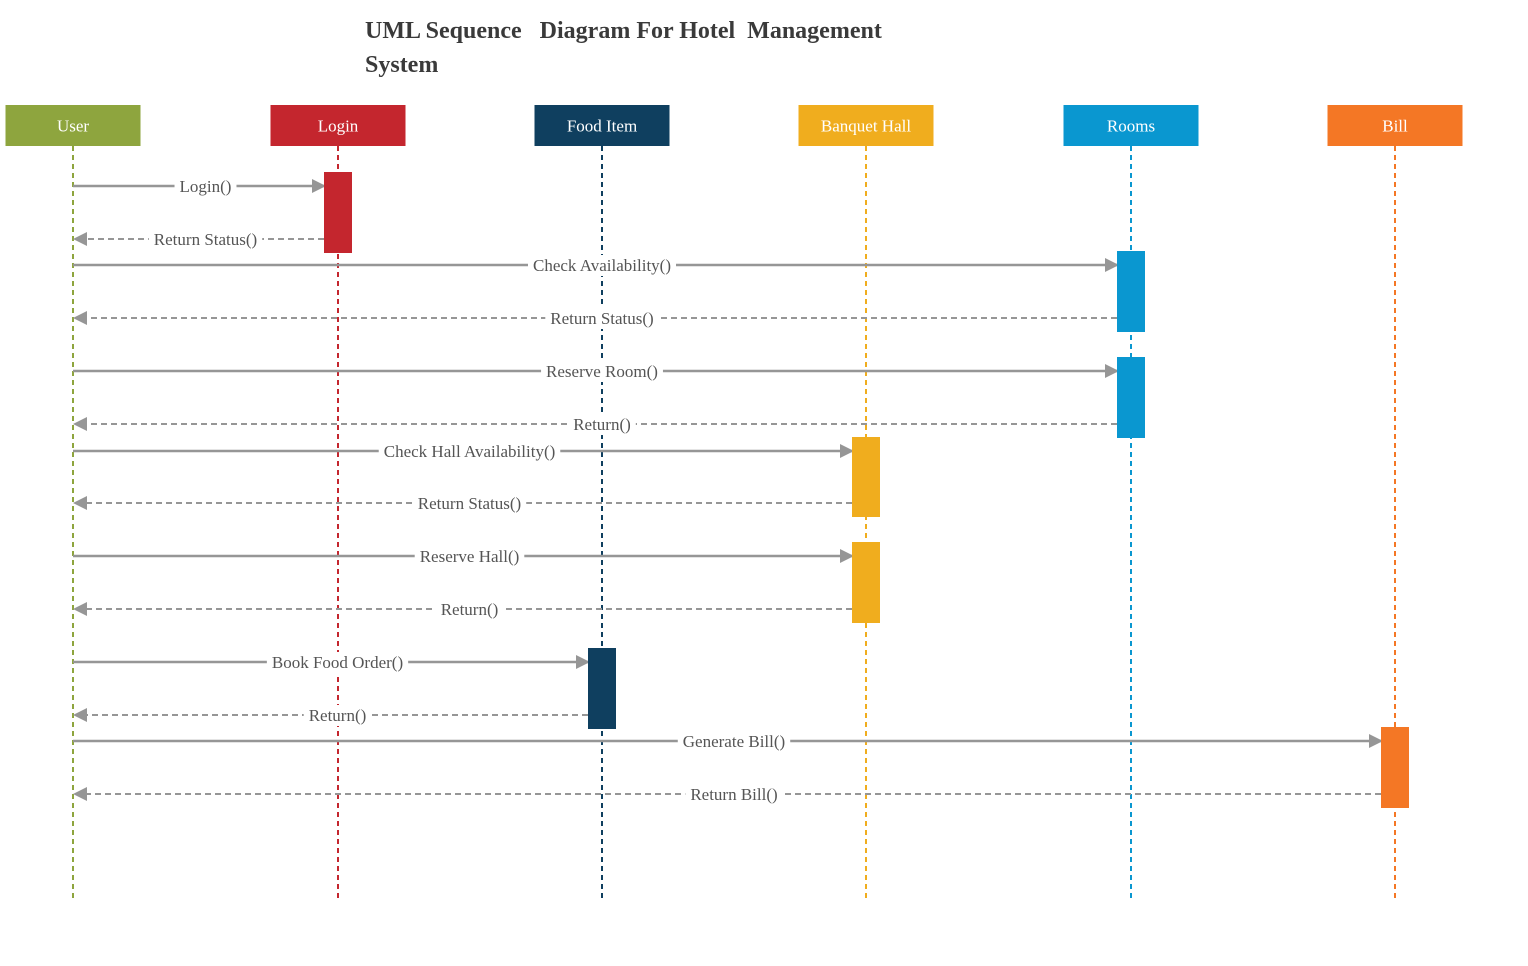  I want to click on message-label-3: Return Status(), so click(601, 318).